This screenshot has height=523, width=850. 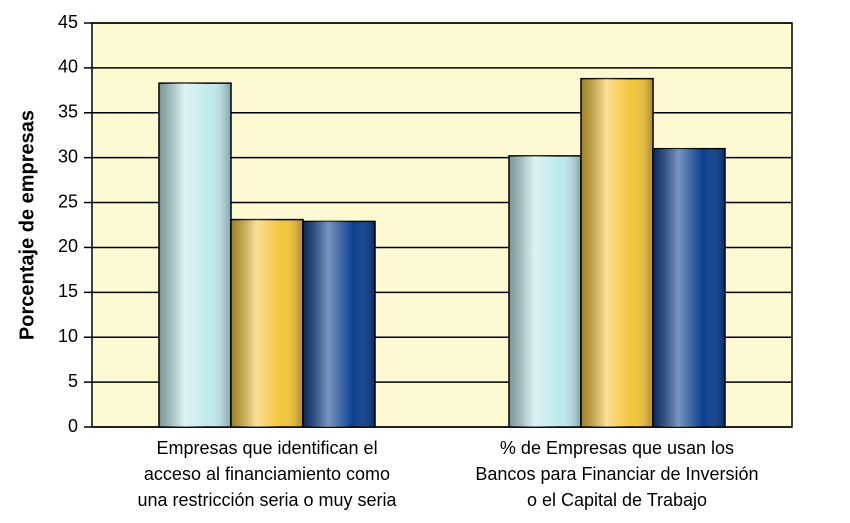 I want to click on y-tick-label: 0, so click(x=73, y=426).